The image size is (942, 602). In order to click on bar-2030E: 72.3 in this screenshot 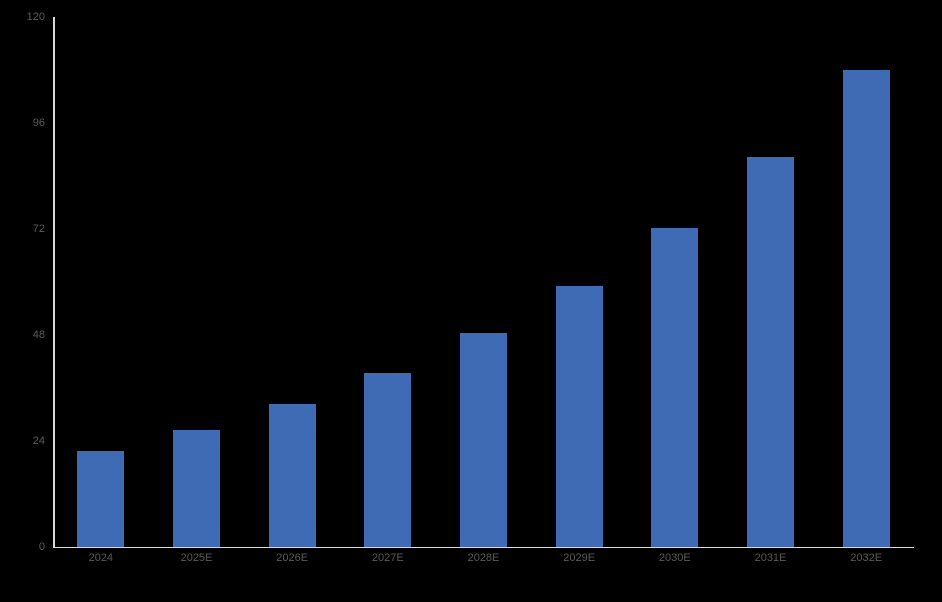, I will do `click(675, 387)`.